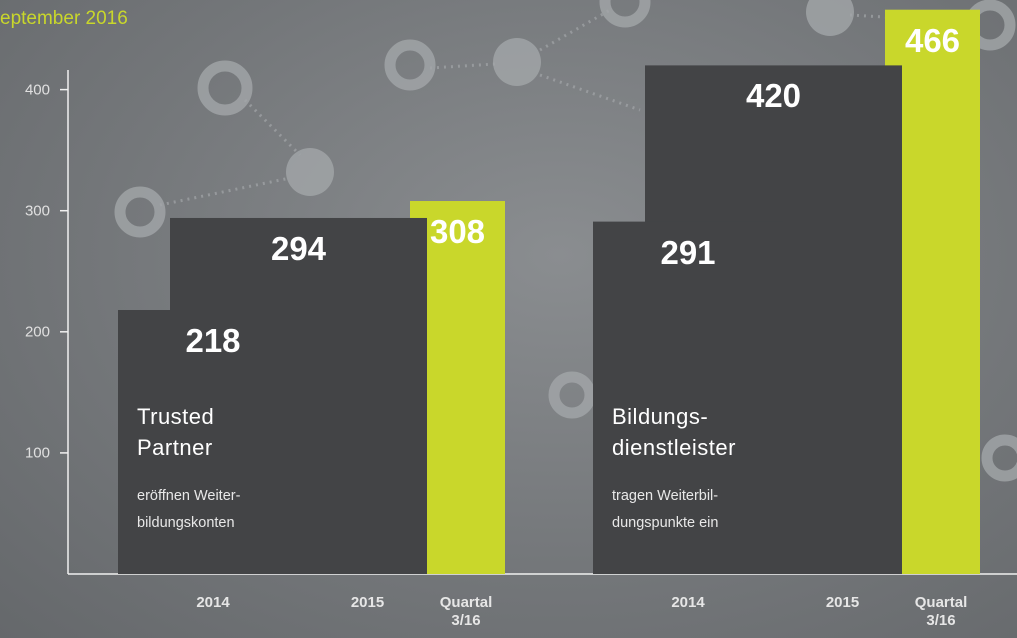 This screenshot has height=638, width=1017. What do you see at coordinates (665, 496) in the screenshot?
I see `group-description: tragen Weiterbil-` at bounding box center [665, 496].